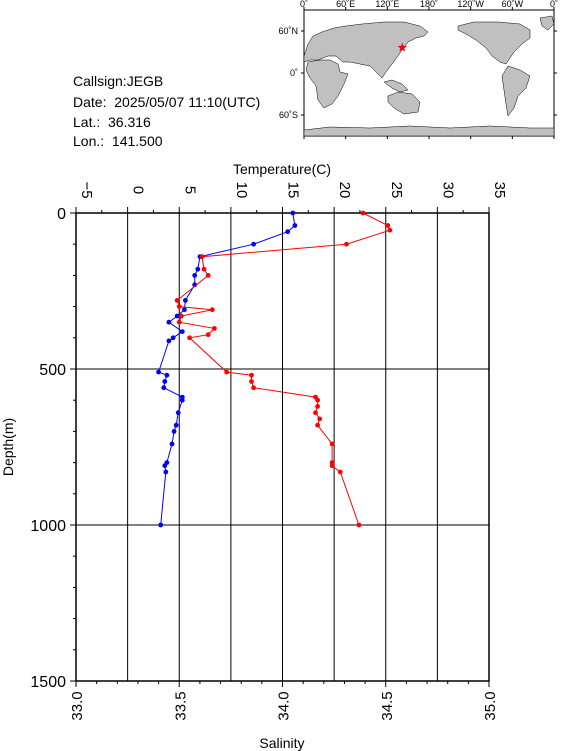  What do you see at coordinates (61, 214) in the screenshot?
I see `depth-tick-label: 0` at bounding box center [61, 214].